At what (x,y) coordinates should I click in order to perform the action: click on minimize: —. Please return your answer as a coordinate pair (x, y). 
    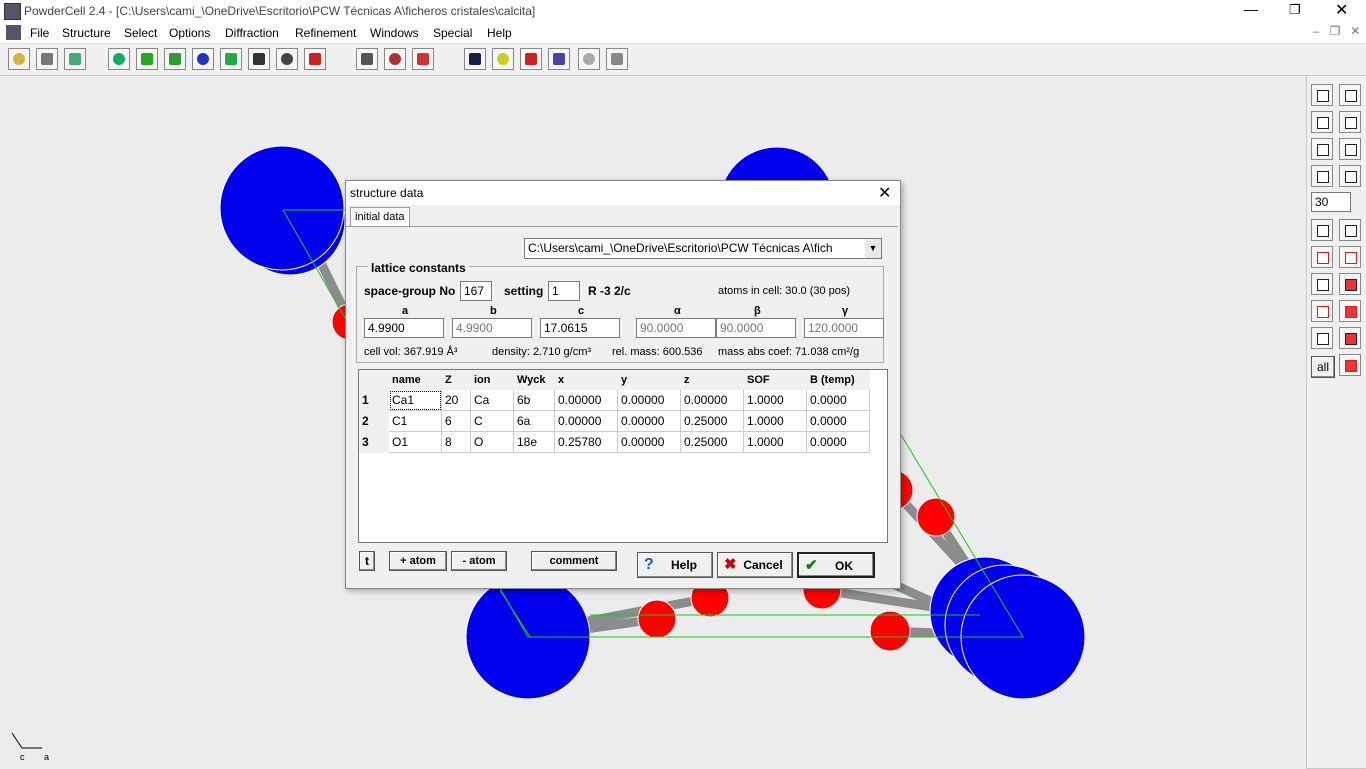
    Looking at the image, I should click on (1251, 9).